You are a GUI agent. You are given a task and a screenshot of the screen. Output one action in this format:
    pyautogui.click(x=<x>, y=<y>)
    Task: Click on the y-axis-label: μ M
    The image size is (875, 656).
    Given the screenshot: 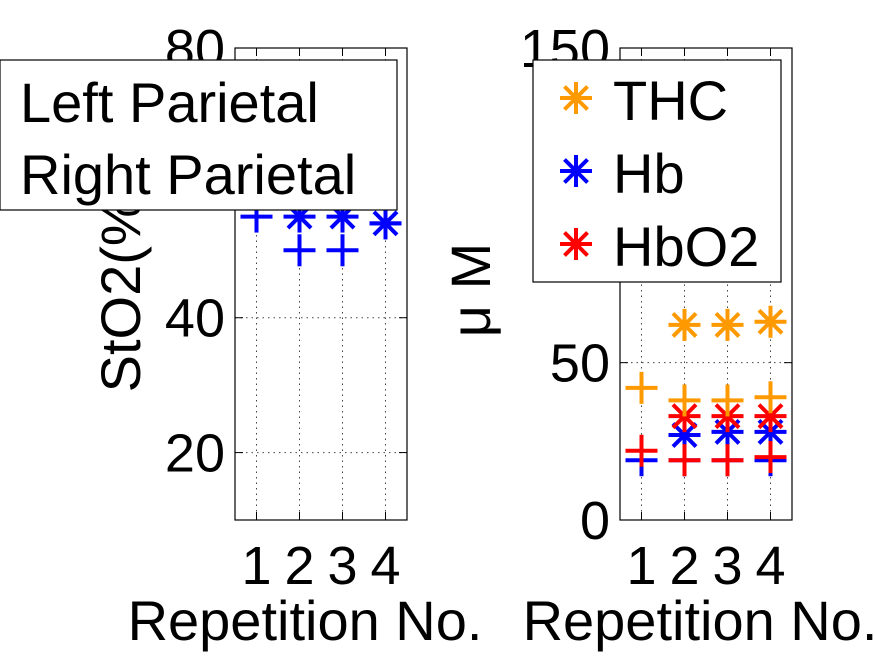 What is the action you would take?
    pyautogui.click(x=470, y=290)
    